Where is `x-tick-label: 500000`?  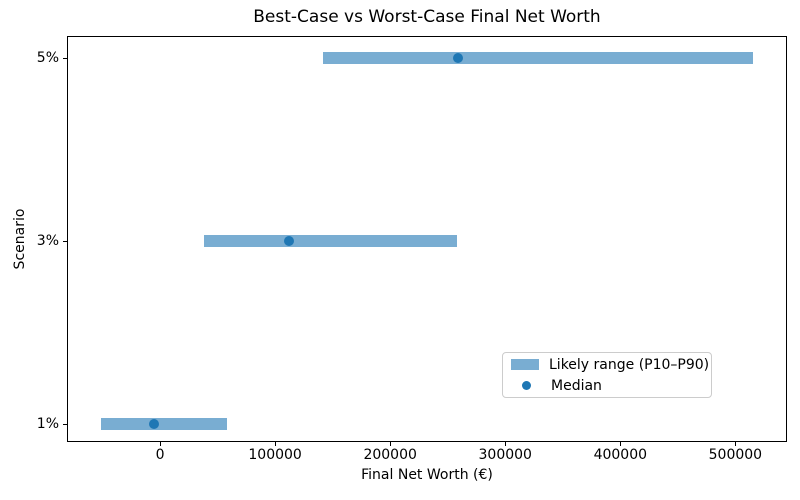 x-tick-label: 500000 is located at coordinates (735, 455).